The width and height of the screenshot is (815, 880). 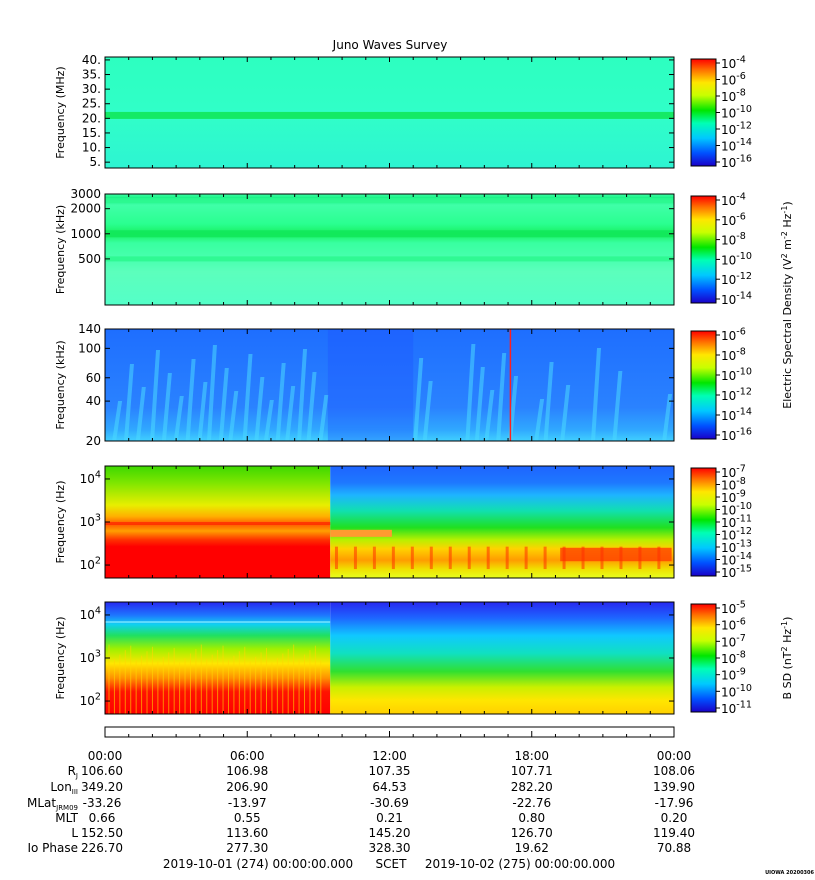 I want to click on colorbar-tick-label: 10⁻¹⁵, so click(x=736, y=572).